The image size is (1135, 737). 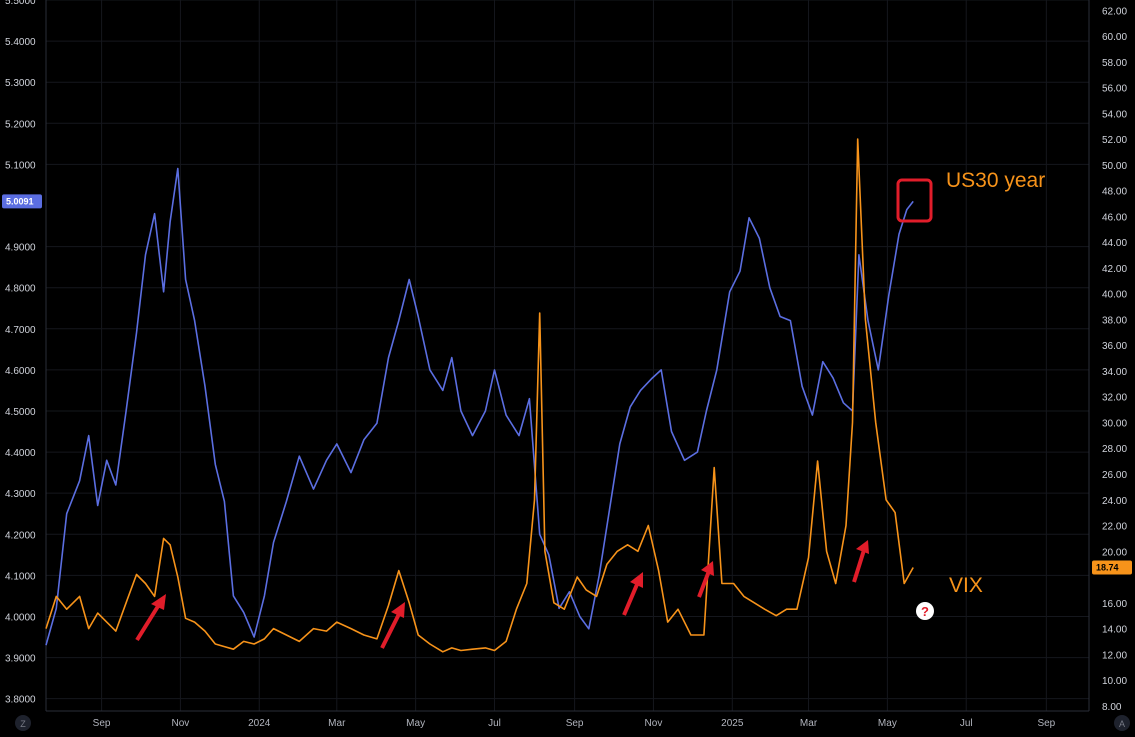 What do you see at coordinates (1114, 63) in the screenshot?
I see `right-tick-label: 58.00` at bounding box center [1114, 63].